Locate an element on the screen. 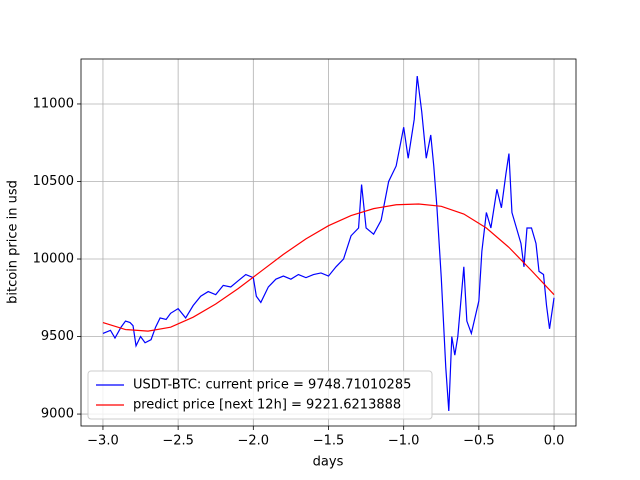 This screenshot has width=640, height=480. x-tick-label: 0.0 is located at coordinates (554, 441).